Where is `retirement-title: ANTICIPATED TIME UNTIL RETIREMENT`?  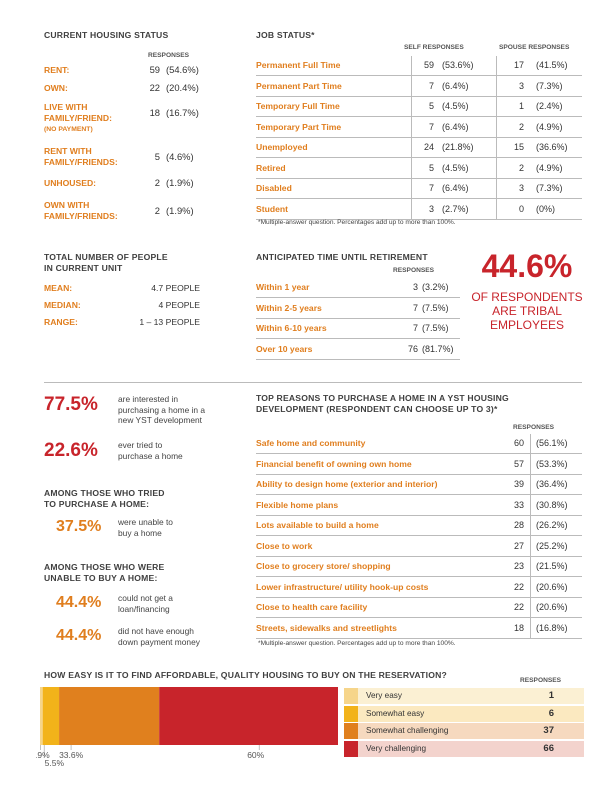
retirement-title: ANTICIPATED TIME UNTIL RETIREMENT is located at coordinates (342, 257).